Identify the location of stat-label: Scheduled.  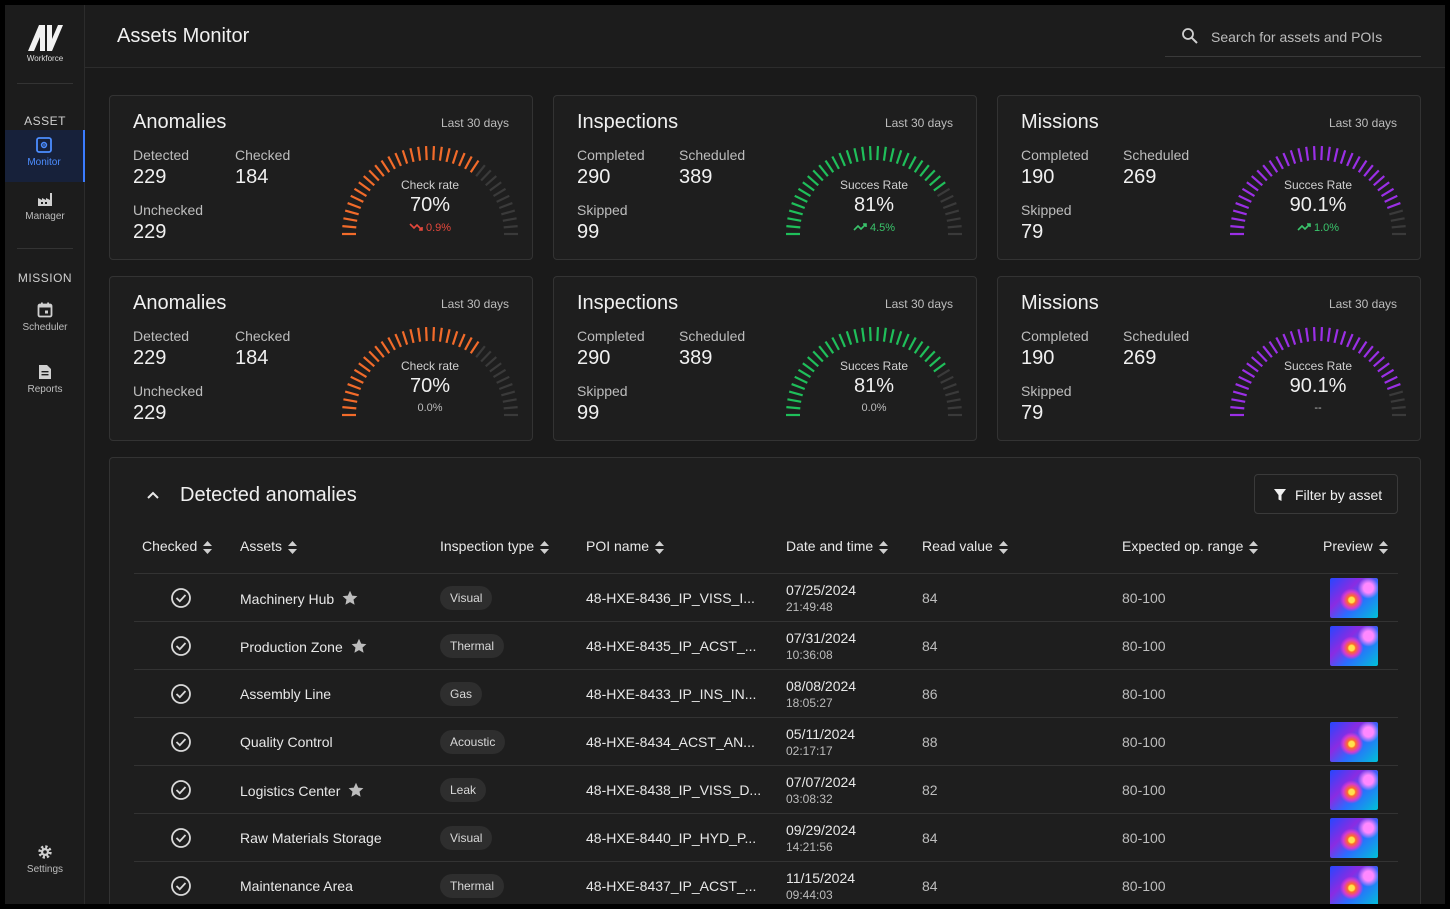
(712, 155).